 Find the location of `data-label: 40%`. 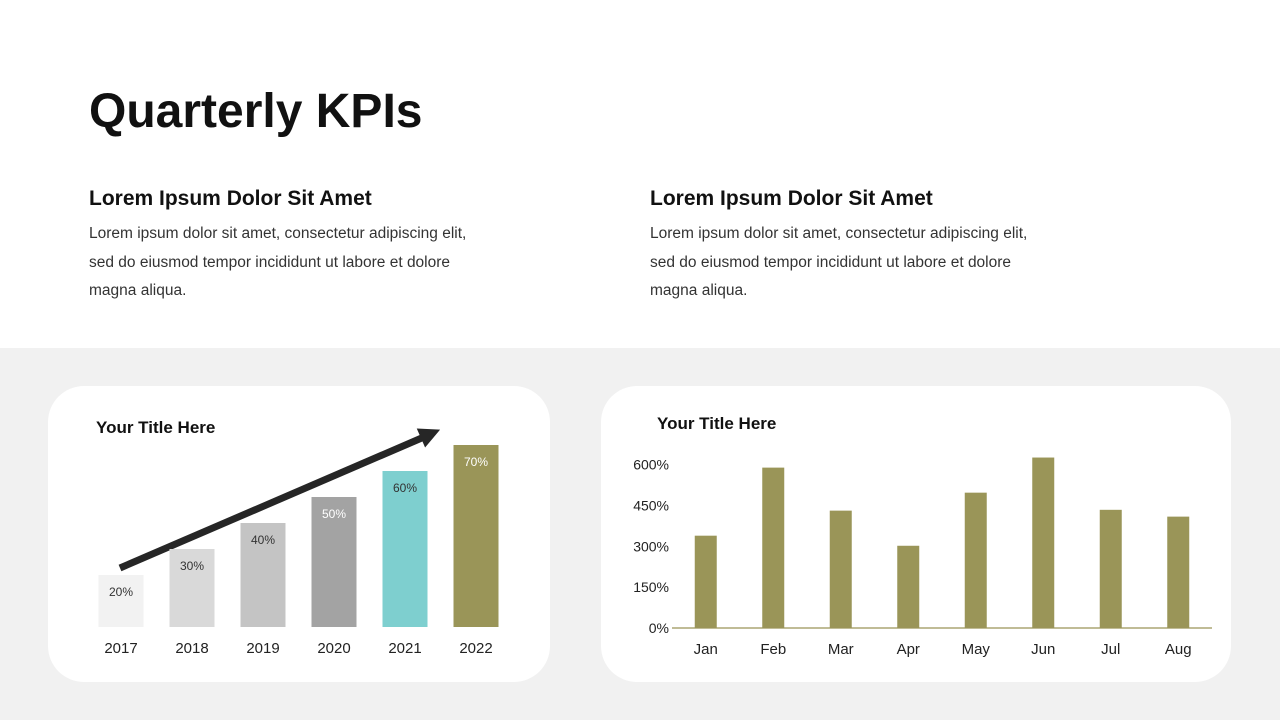

data-label: 40% is located at coordinates (263, 540).